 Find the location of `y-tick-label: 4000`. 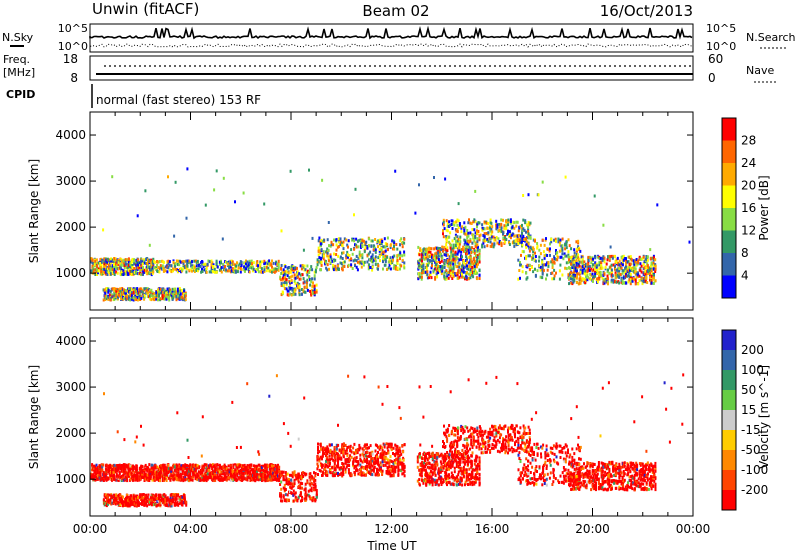

y-tick-label: 4000 is located at coordinates (70, 135).